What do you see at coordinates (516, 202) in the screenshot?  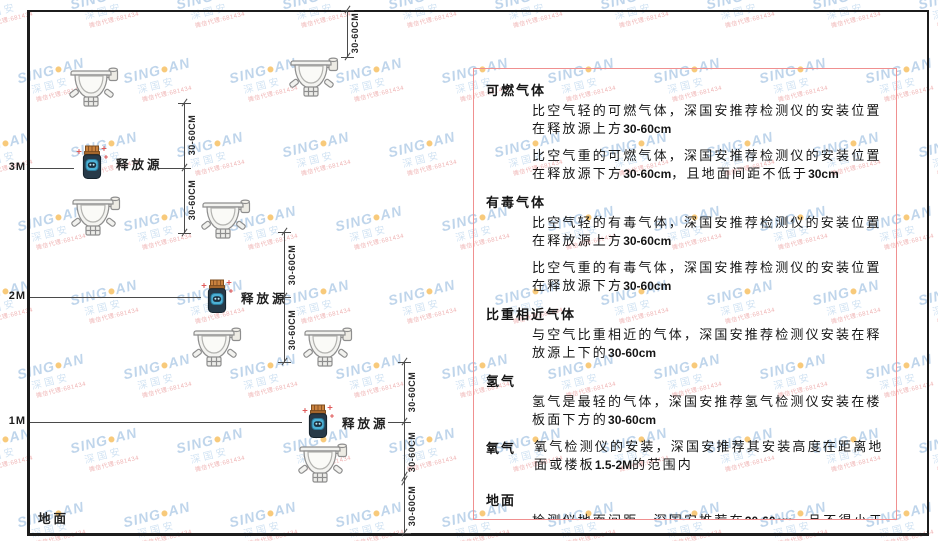 I see `section-heading: 有毒气体` at bounding box center [516, 202].